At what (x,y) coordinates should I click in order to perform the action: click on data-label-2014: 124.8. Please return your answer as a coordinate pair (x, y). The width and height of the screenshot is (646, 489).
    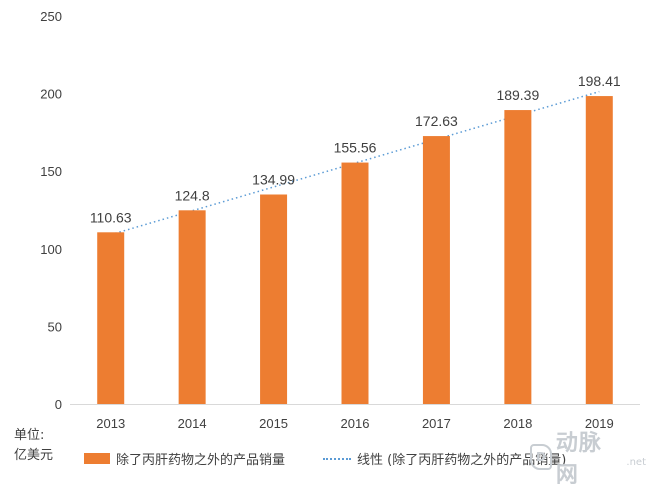
    Looking at the image, I should click on (192, 195).